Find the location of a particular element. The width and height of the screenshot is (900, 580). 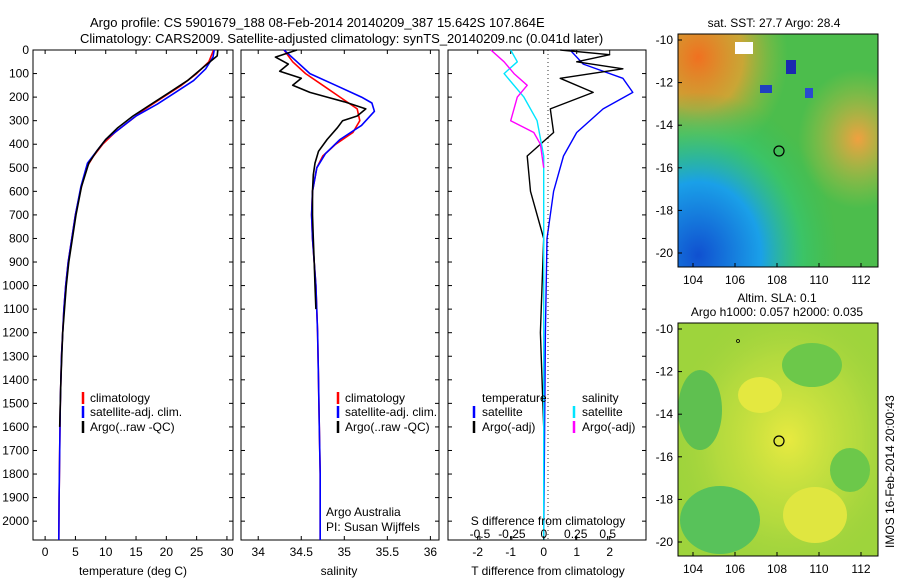

legend-temp-argo-label: Argo(-adj) is located at coordinates (508, 427).